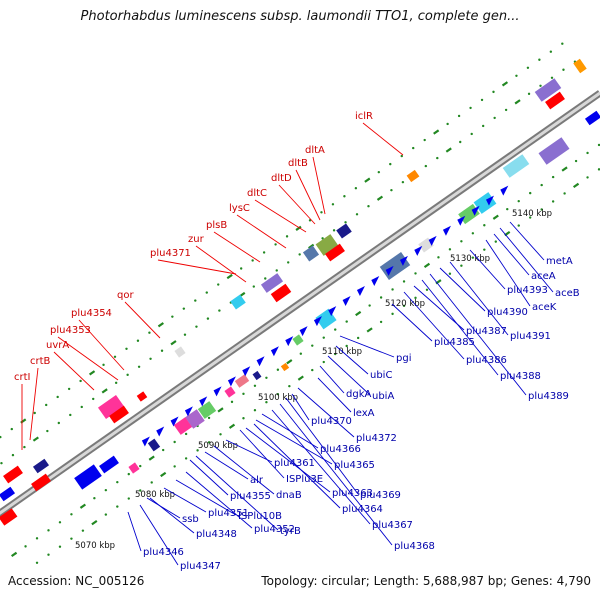  I want to click on lower-gene-label: tyrB, so click(290, 531).